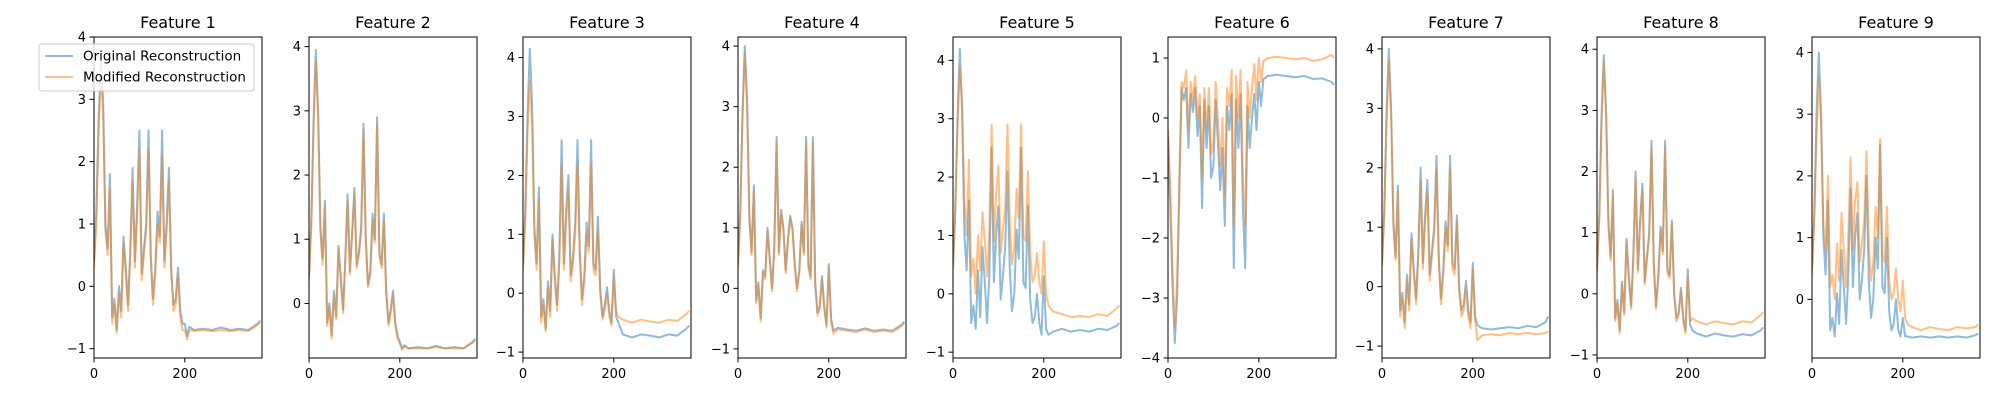 The height and width of the screenshot is (400, 2000). What do you see at coordinates (1037, 22) in the screenshot?
I see `panel-title: Feature 5` at bounding box center [1037, 22].